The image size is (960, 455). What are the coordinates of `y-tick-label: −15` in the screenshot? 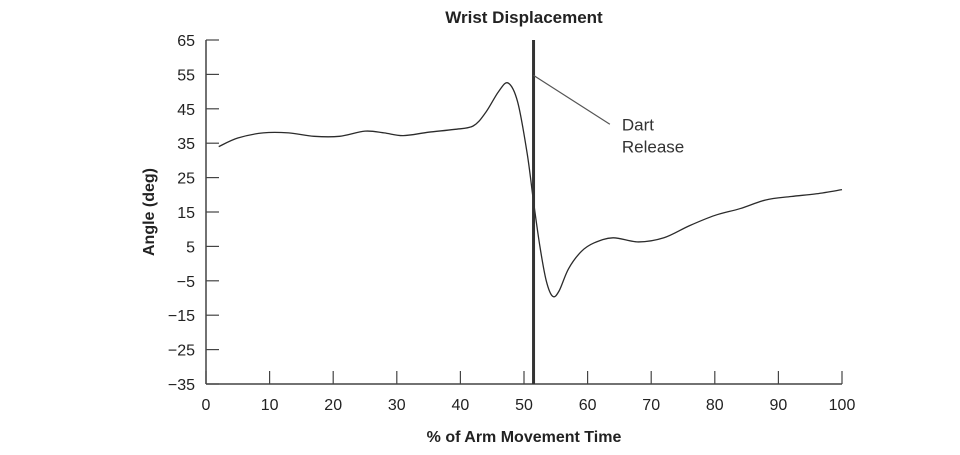 It's located at (181, 316).